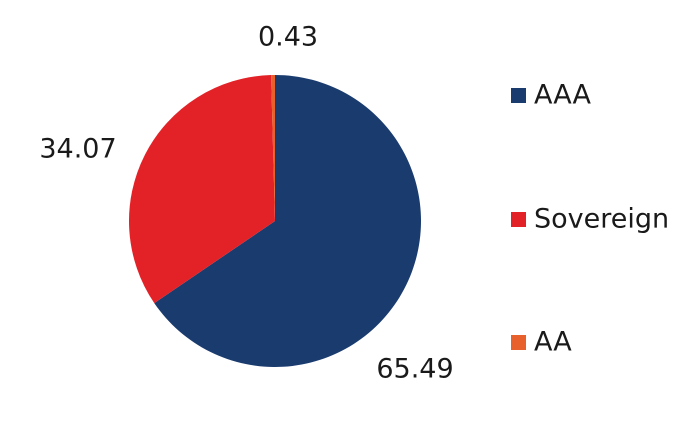 This screenshot has width=696, height=426. Describe the element at coordinates (562, 95) in the screenshot. I see `legend-label: AAA` at that location.